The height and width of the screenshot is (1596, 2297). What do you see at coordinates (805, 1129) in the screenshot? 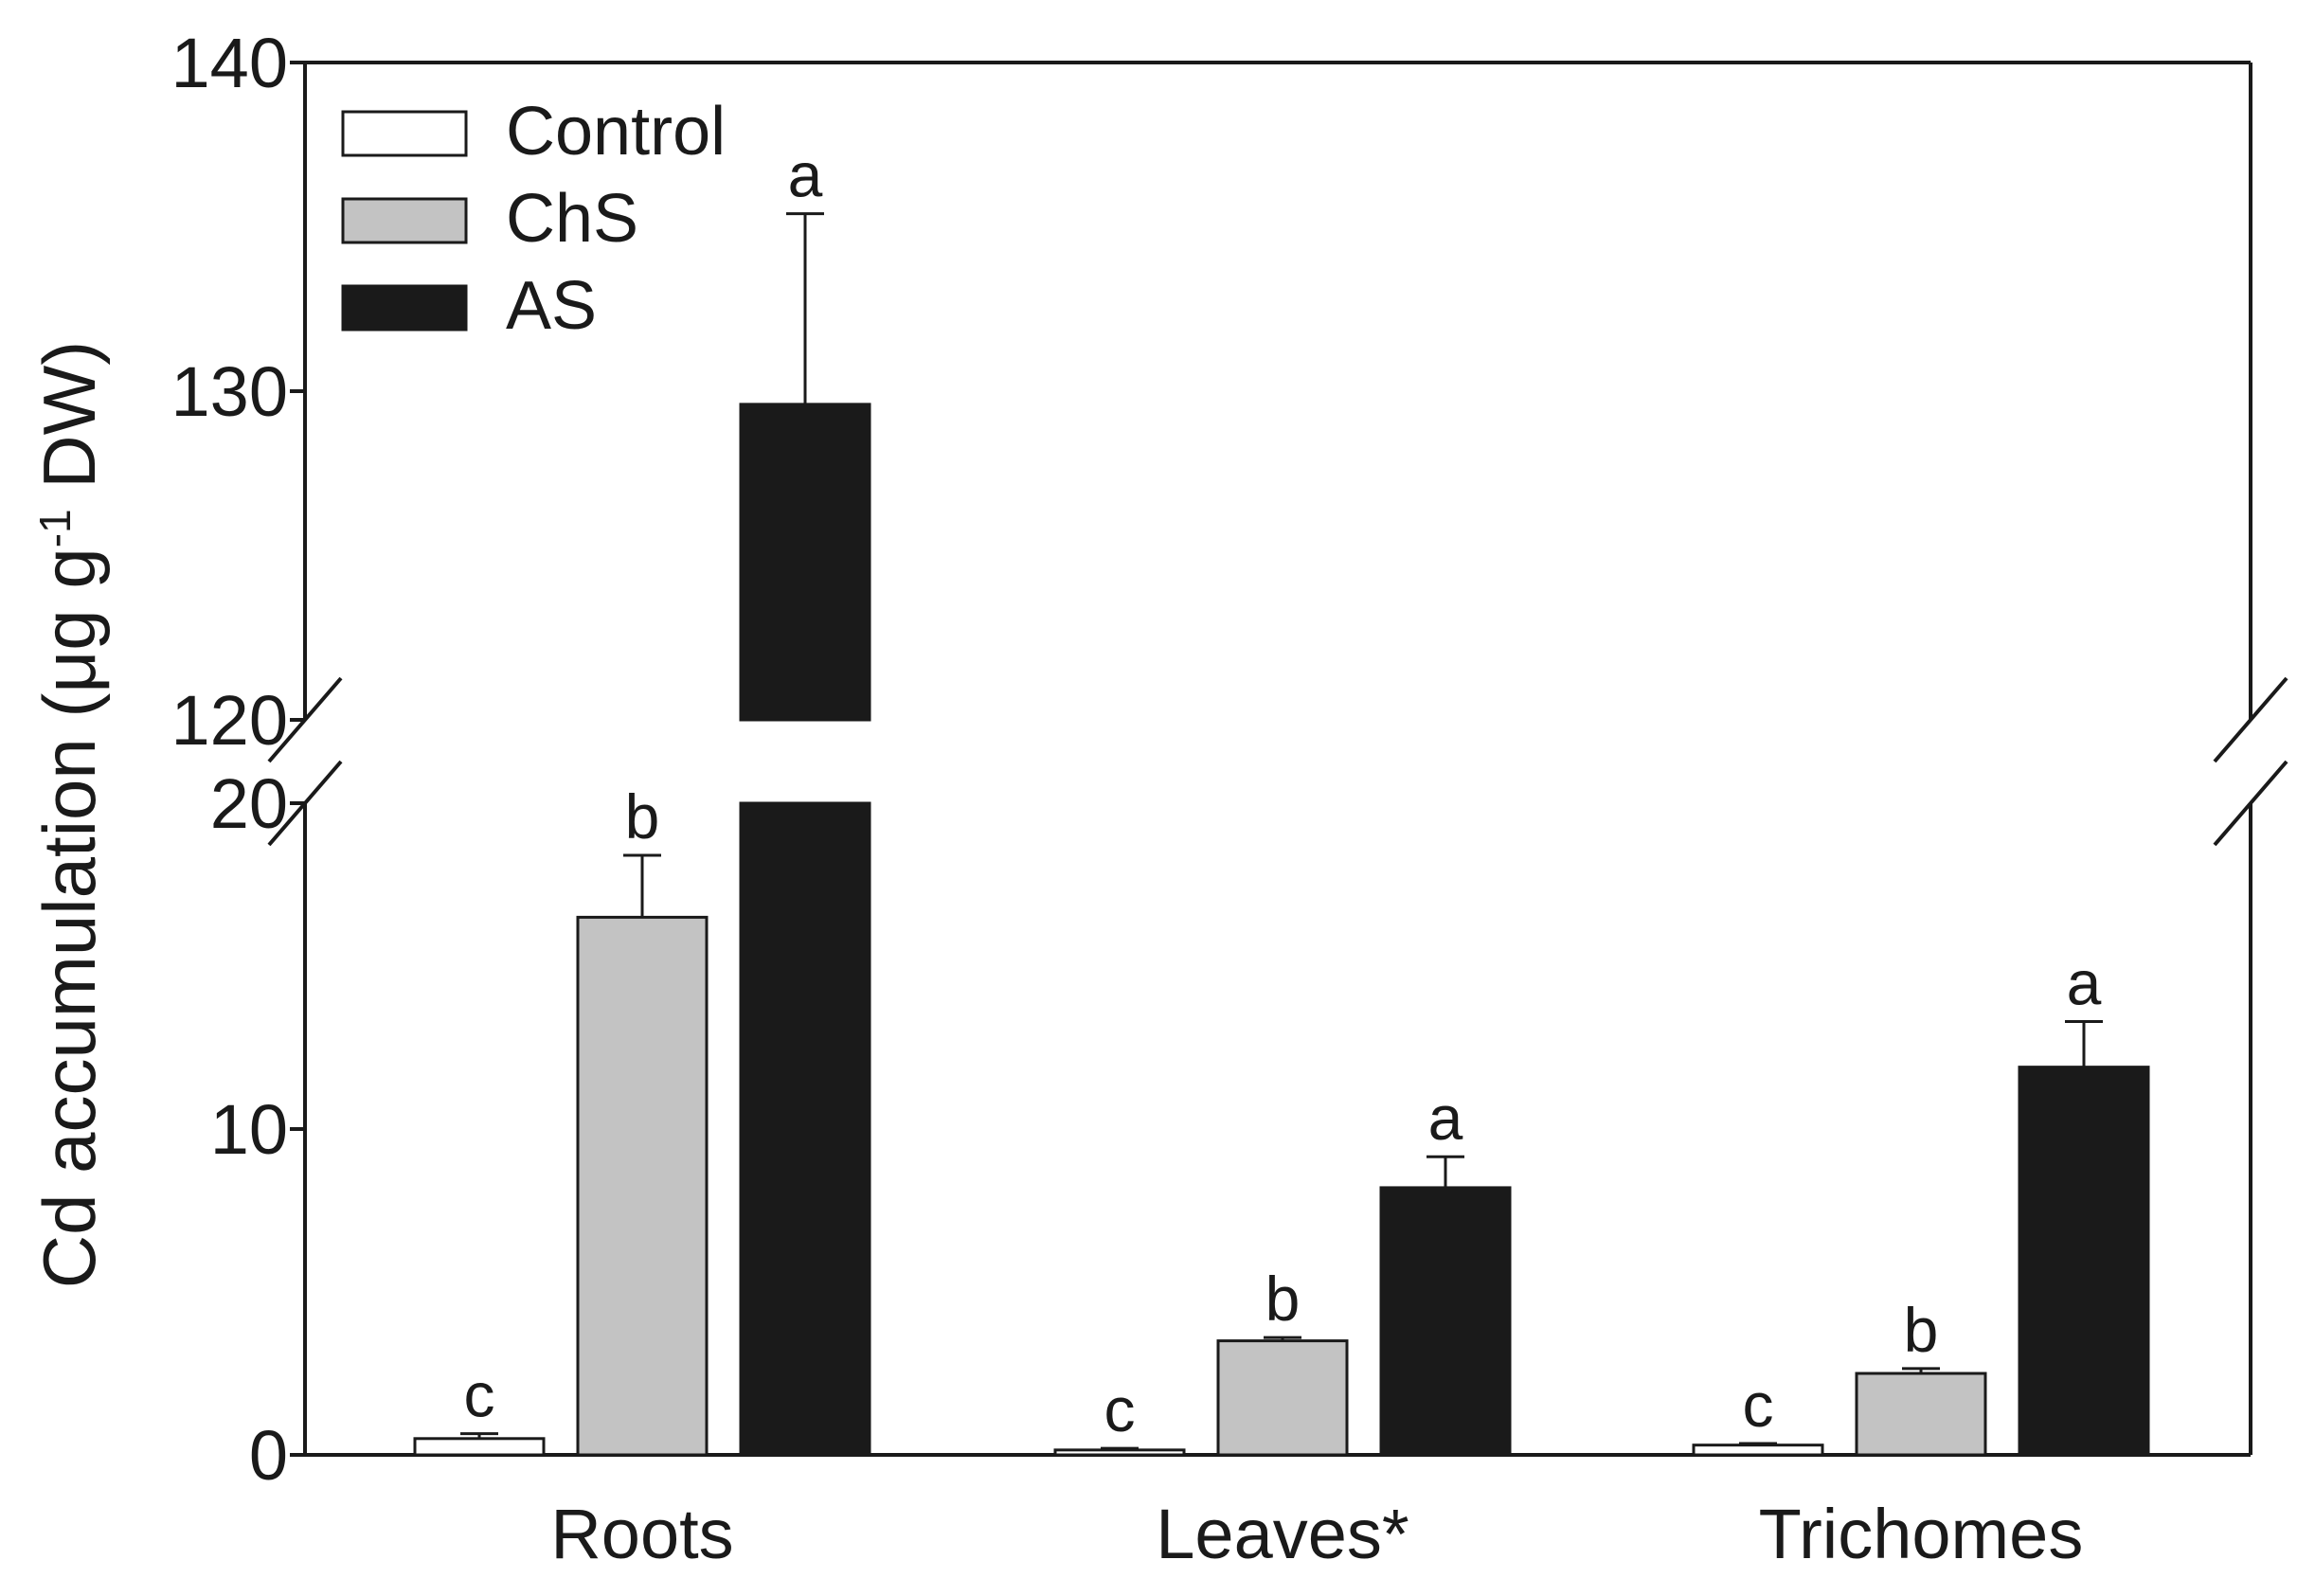
I see `bar-segment-lower` at bounding box center [805, 1129].